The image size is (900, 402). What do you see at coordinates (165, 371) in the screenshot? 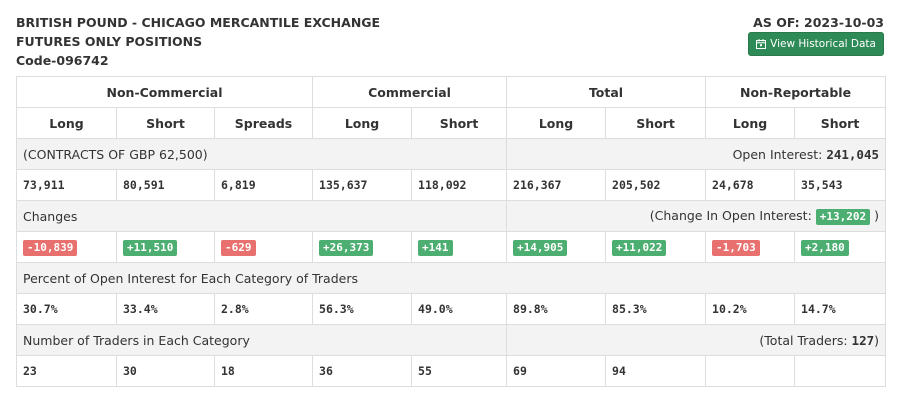
I see `table-cell: 30` at bounding box center [165, 371].